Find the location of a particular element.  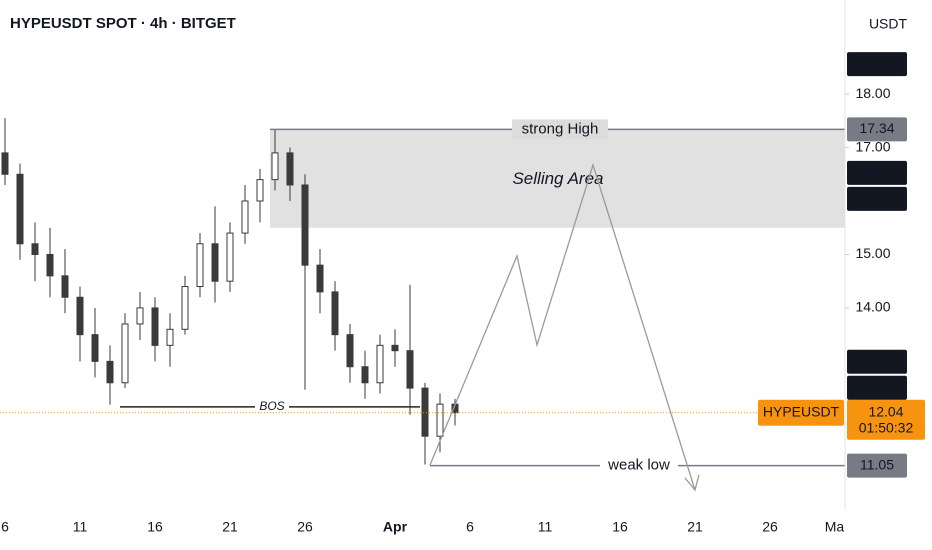

bos-label: BOS is located at coordinates (271, 406).